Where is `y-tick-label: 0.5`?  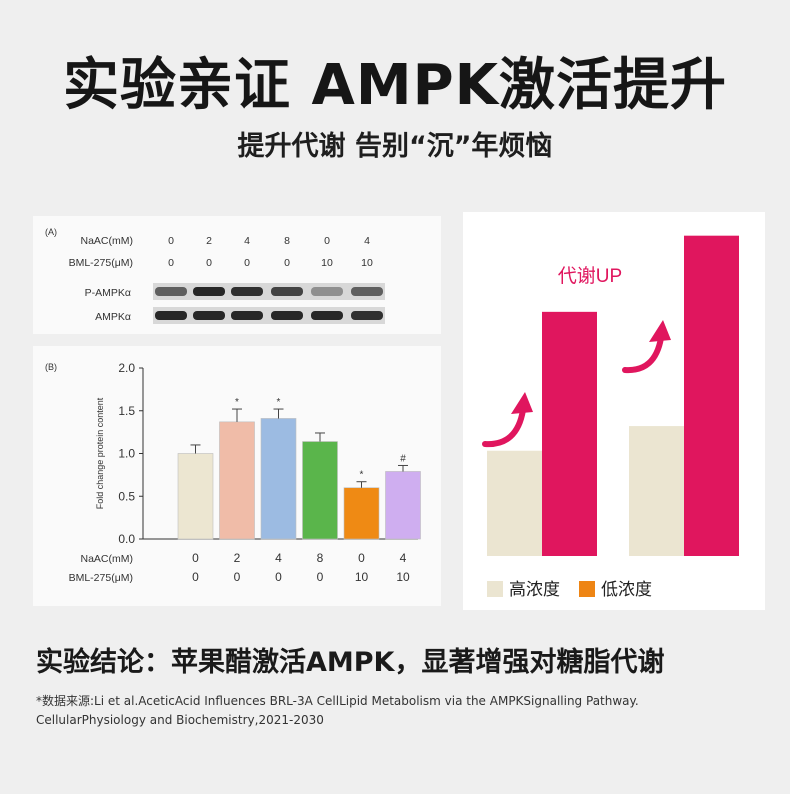 y-tick-label: 0.5 is located at coordinates (126, 496).